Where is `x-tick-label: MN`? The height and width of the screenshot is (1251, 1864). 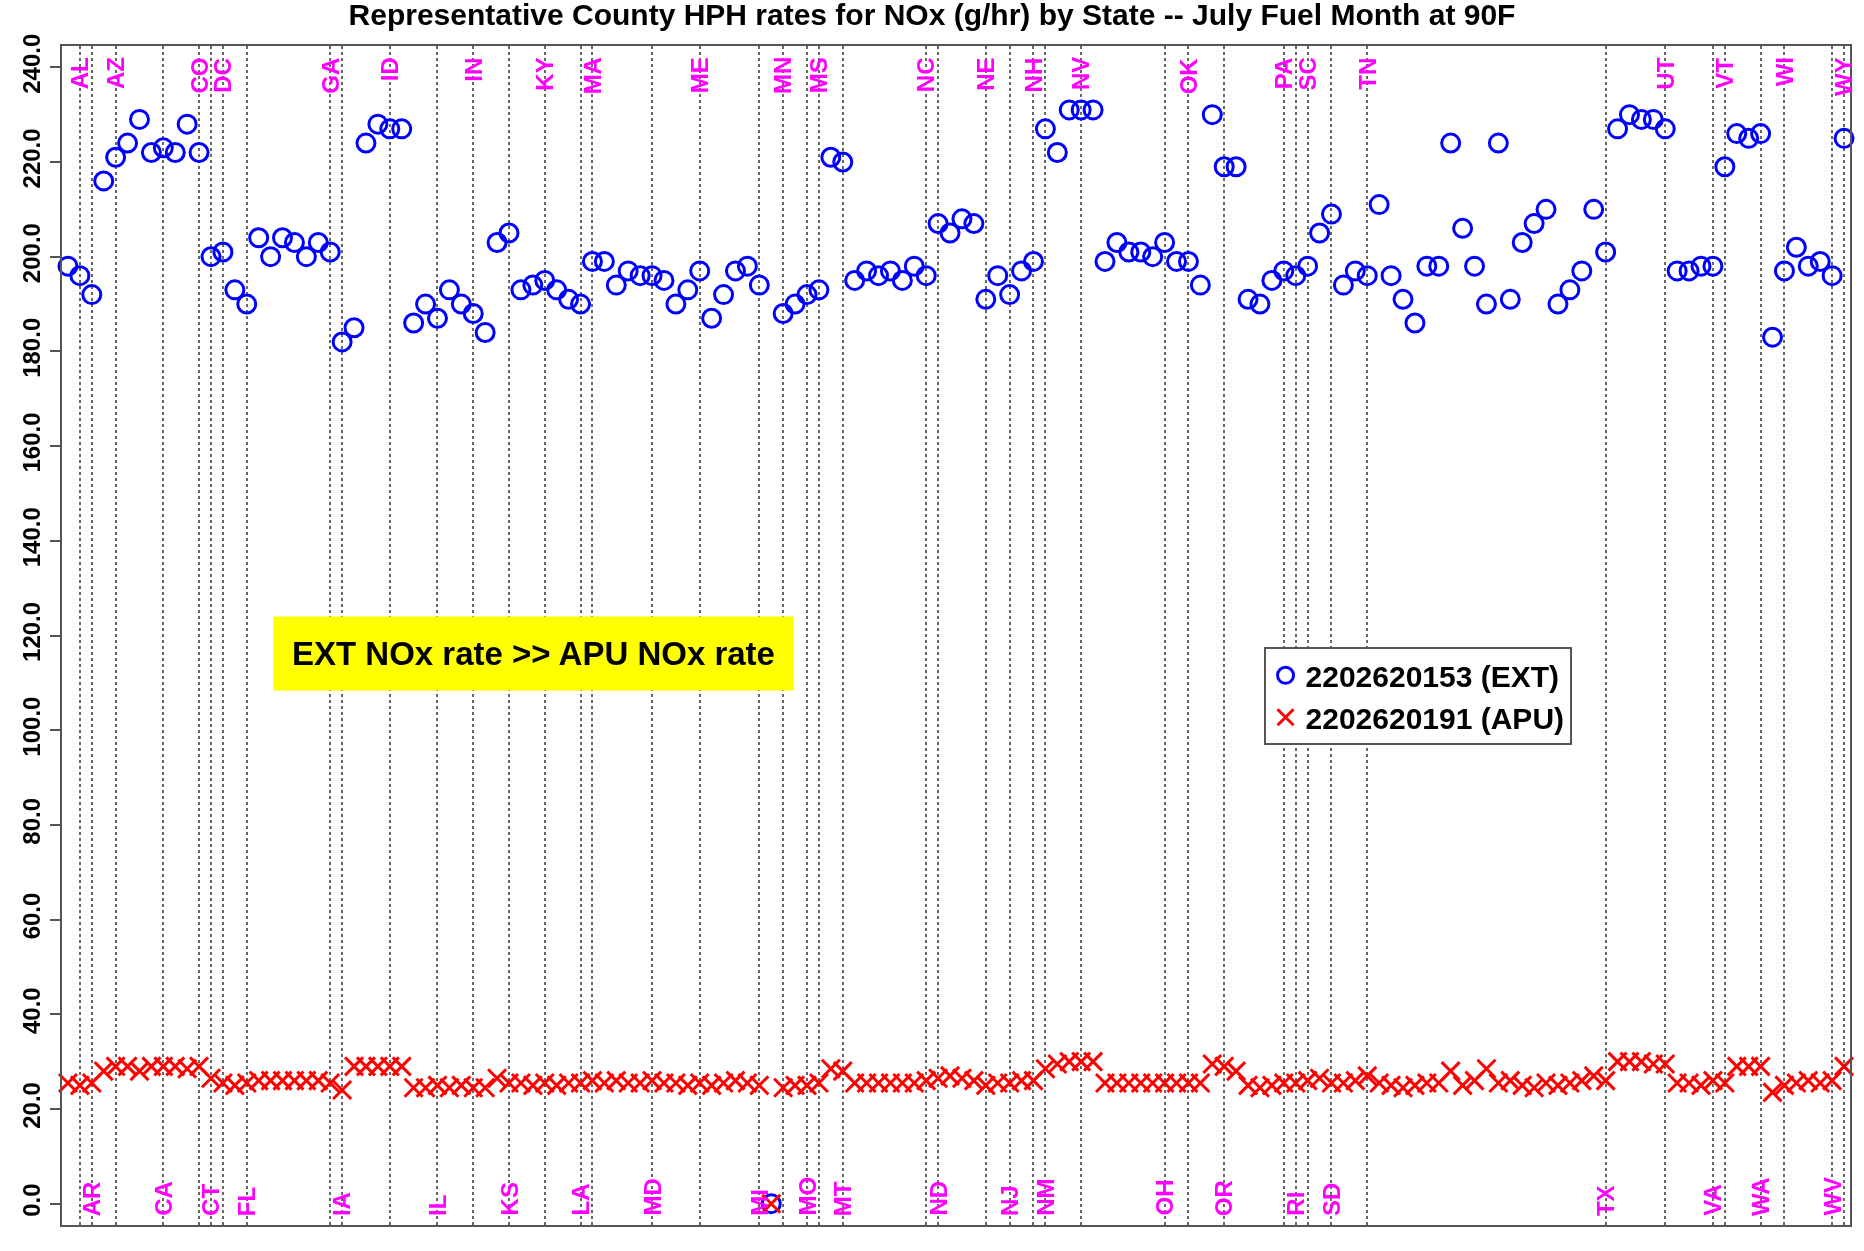 x-tick-label: MN is located at coordinates (783, 75).